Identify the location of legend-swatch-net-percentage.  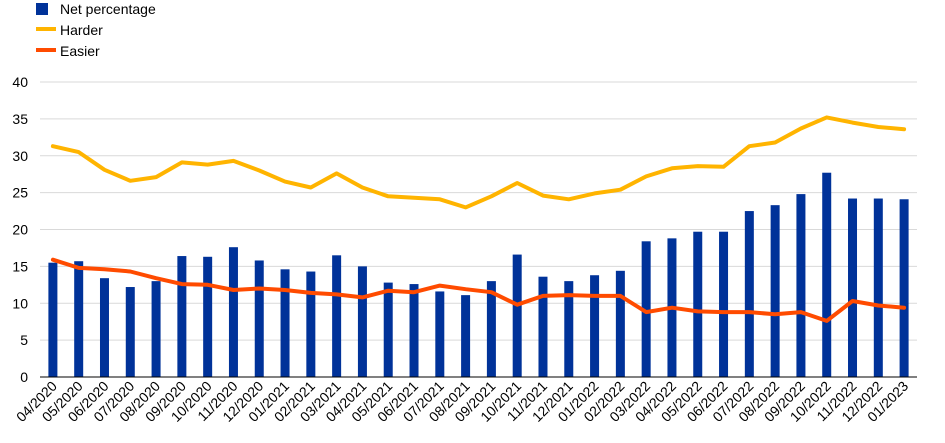
(42, 9).